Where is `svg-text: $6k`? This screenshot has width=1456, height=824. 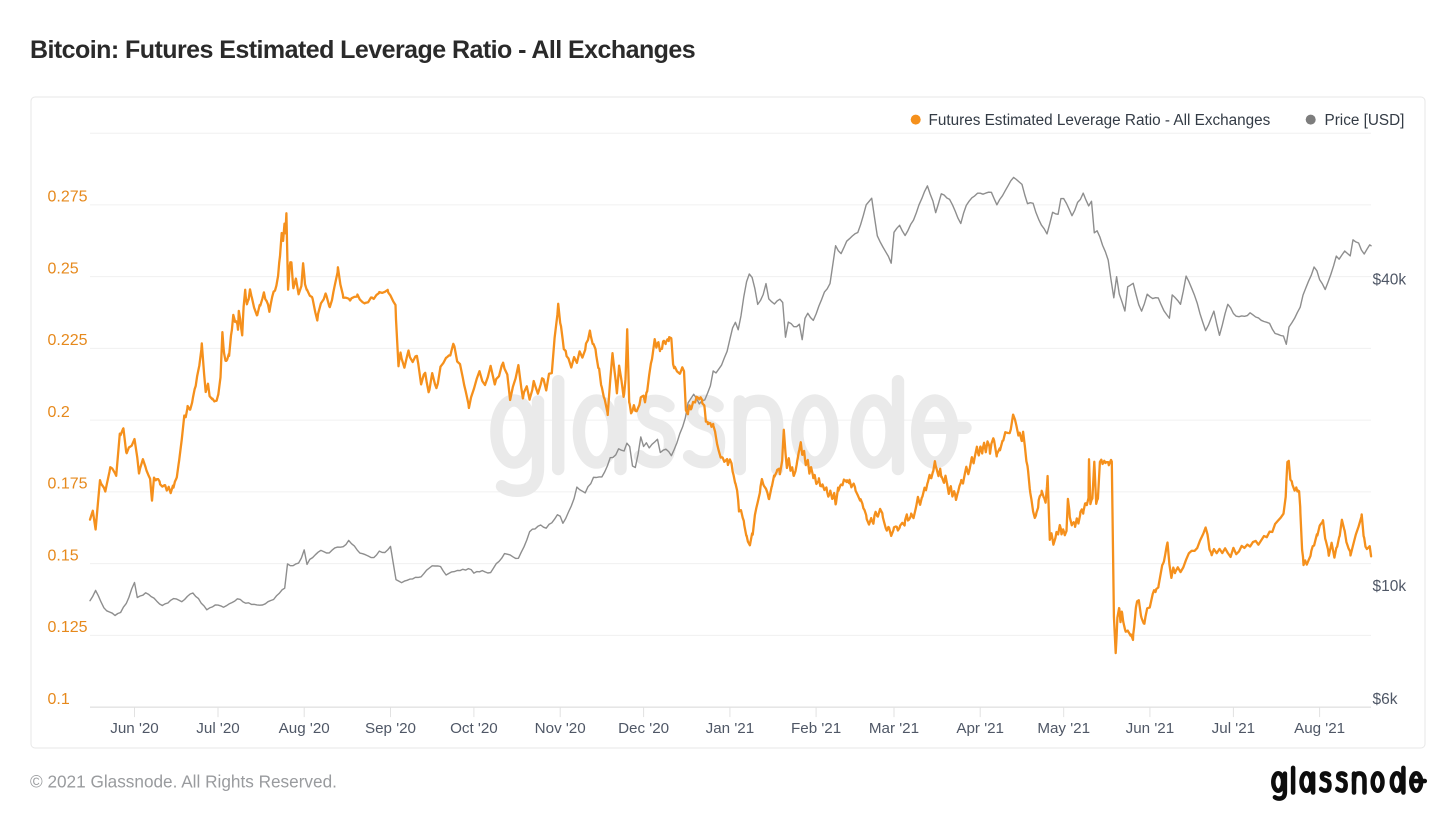 svg-text: $6k is located at coordinates (1385, 699).